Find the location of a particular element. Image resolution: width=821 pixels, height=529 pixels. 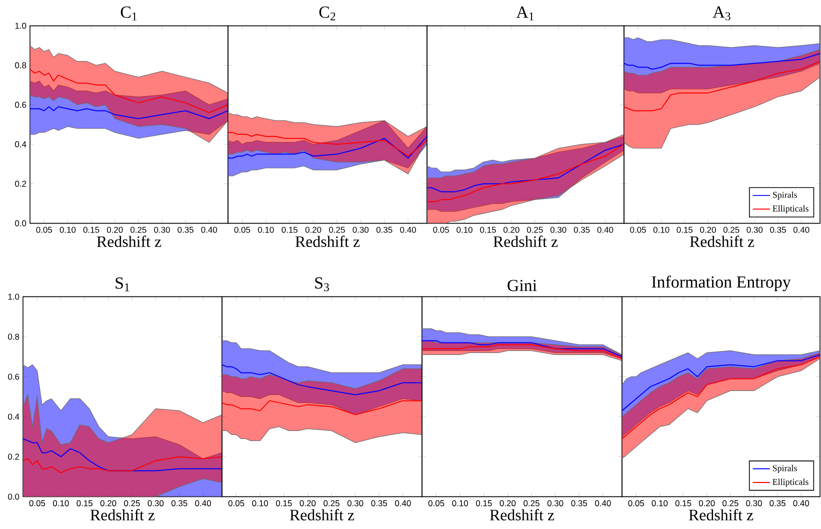

chart-title: A$_{3}$ is located at coordinates (721, 13).